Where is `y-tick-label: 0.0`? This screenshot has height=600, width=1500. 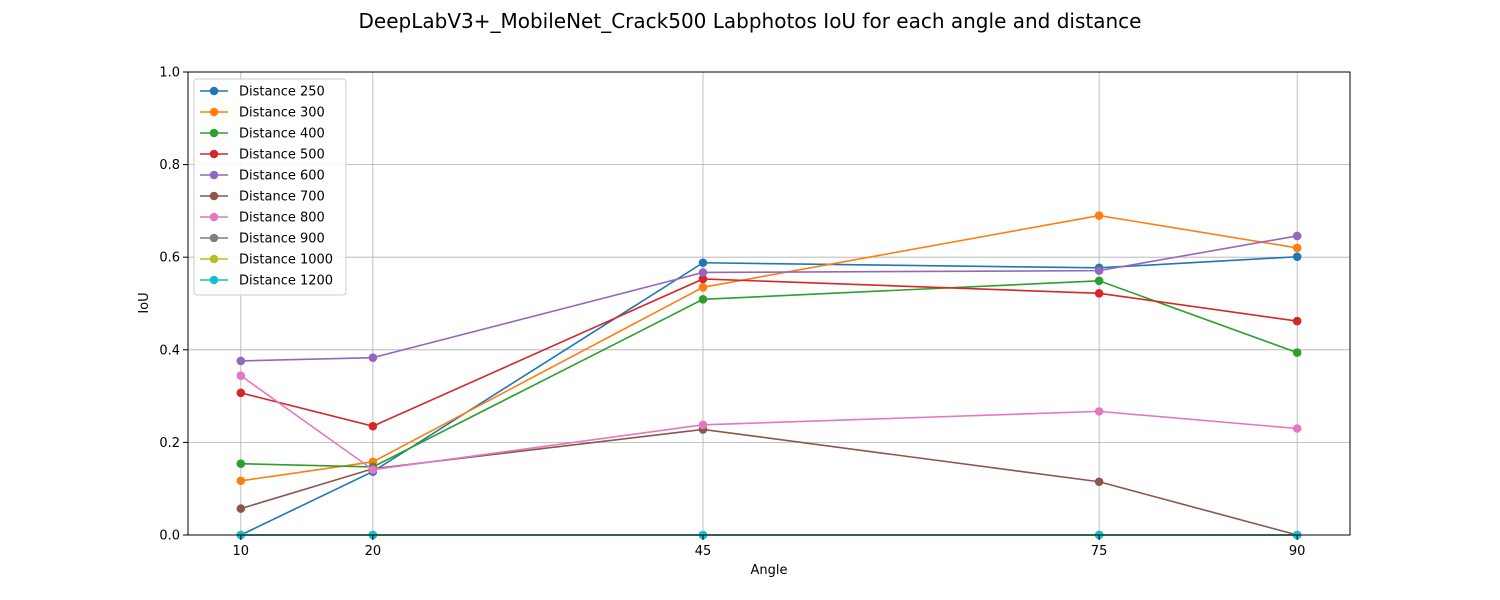
y-tick-label: 0.0 is located at coordinates (169, 536).